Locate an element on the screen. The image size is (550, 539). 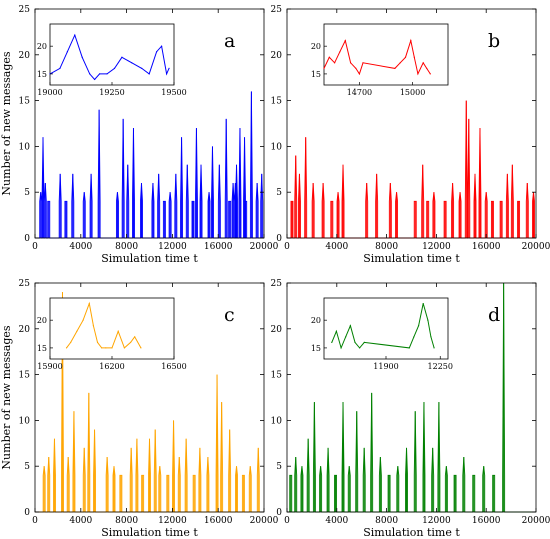
inset-x-tick-label: 19000 is located at coordinates (49, 92).